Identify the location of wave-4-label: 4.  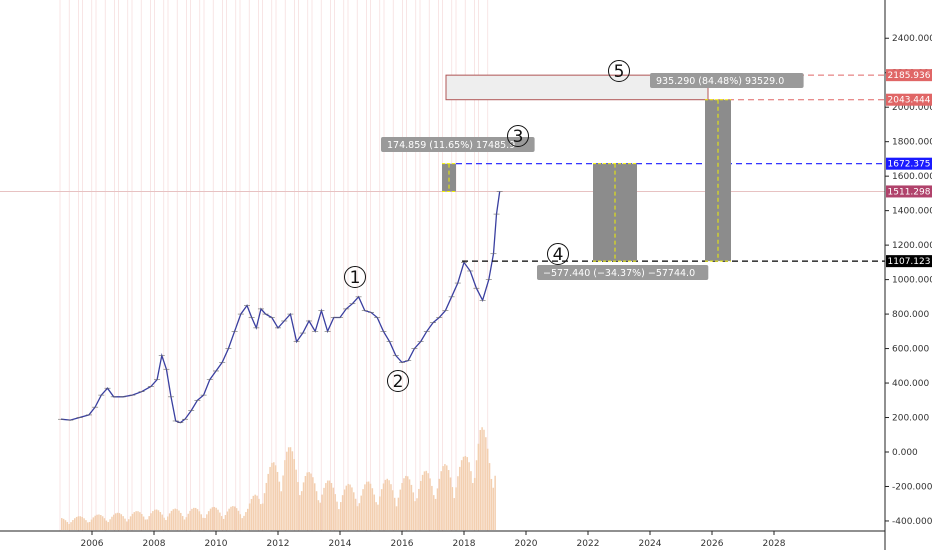
(558, 255).